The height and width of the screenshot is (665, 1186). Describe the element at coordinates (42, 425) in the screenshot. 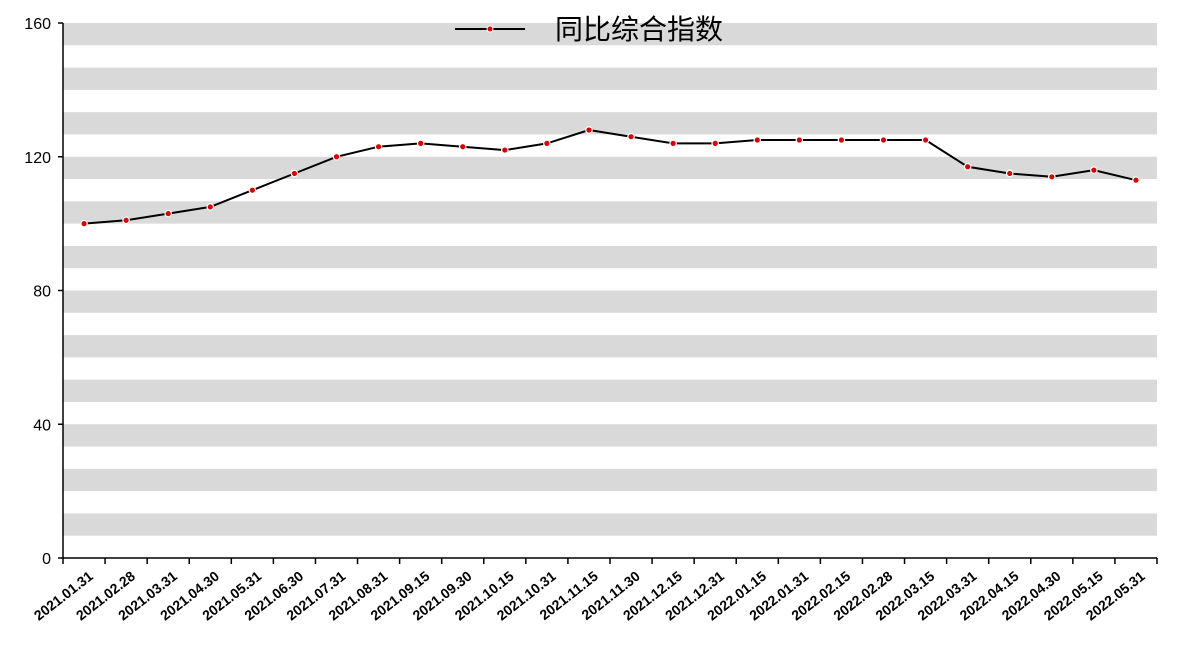

I see `y-tick-label: 40` at that location.